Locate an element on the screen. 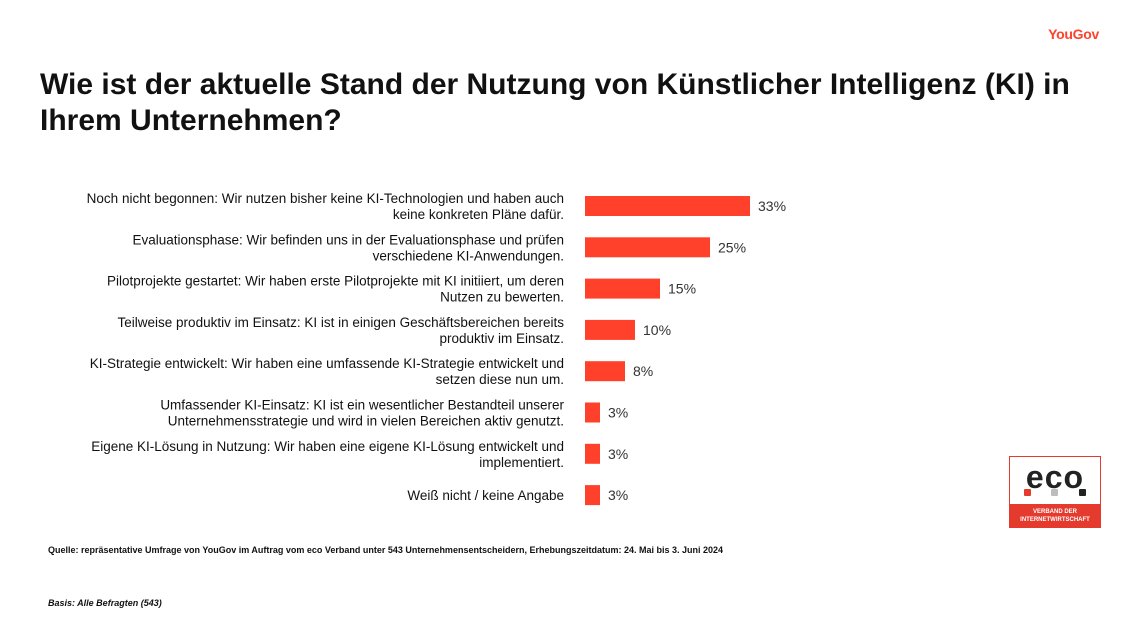  value-label: 25% is located at coordinates (732, 247).